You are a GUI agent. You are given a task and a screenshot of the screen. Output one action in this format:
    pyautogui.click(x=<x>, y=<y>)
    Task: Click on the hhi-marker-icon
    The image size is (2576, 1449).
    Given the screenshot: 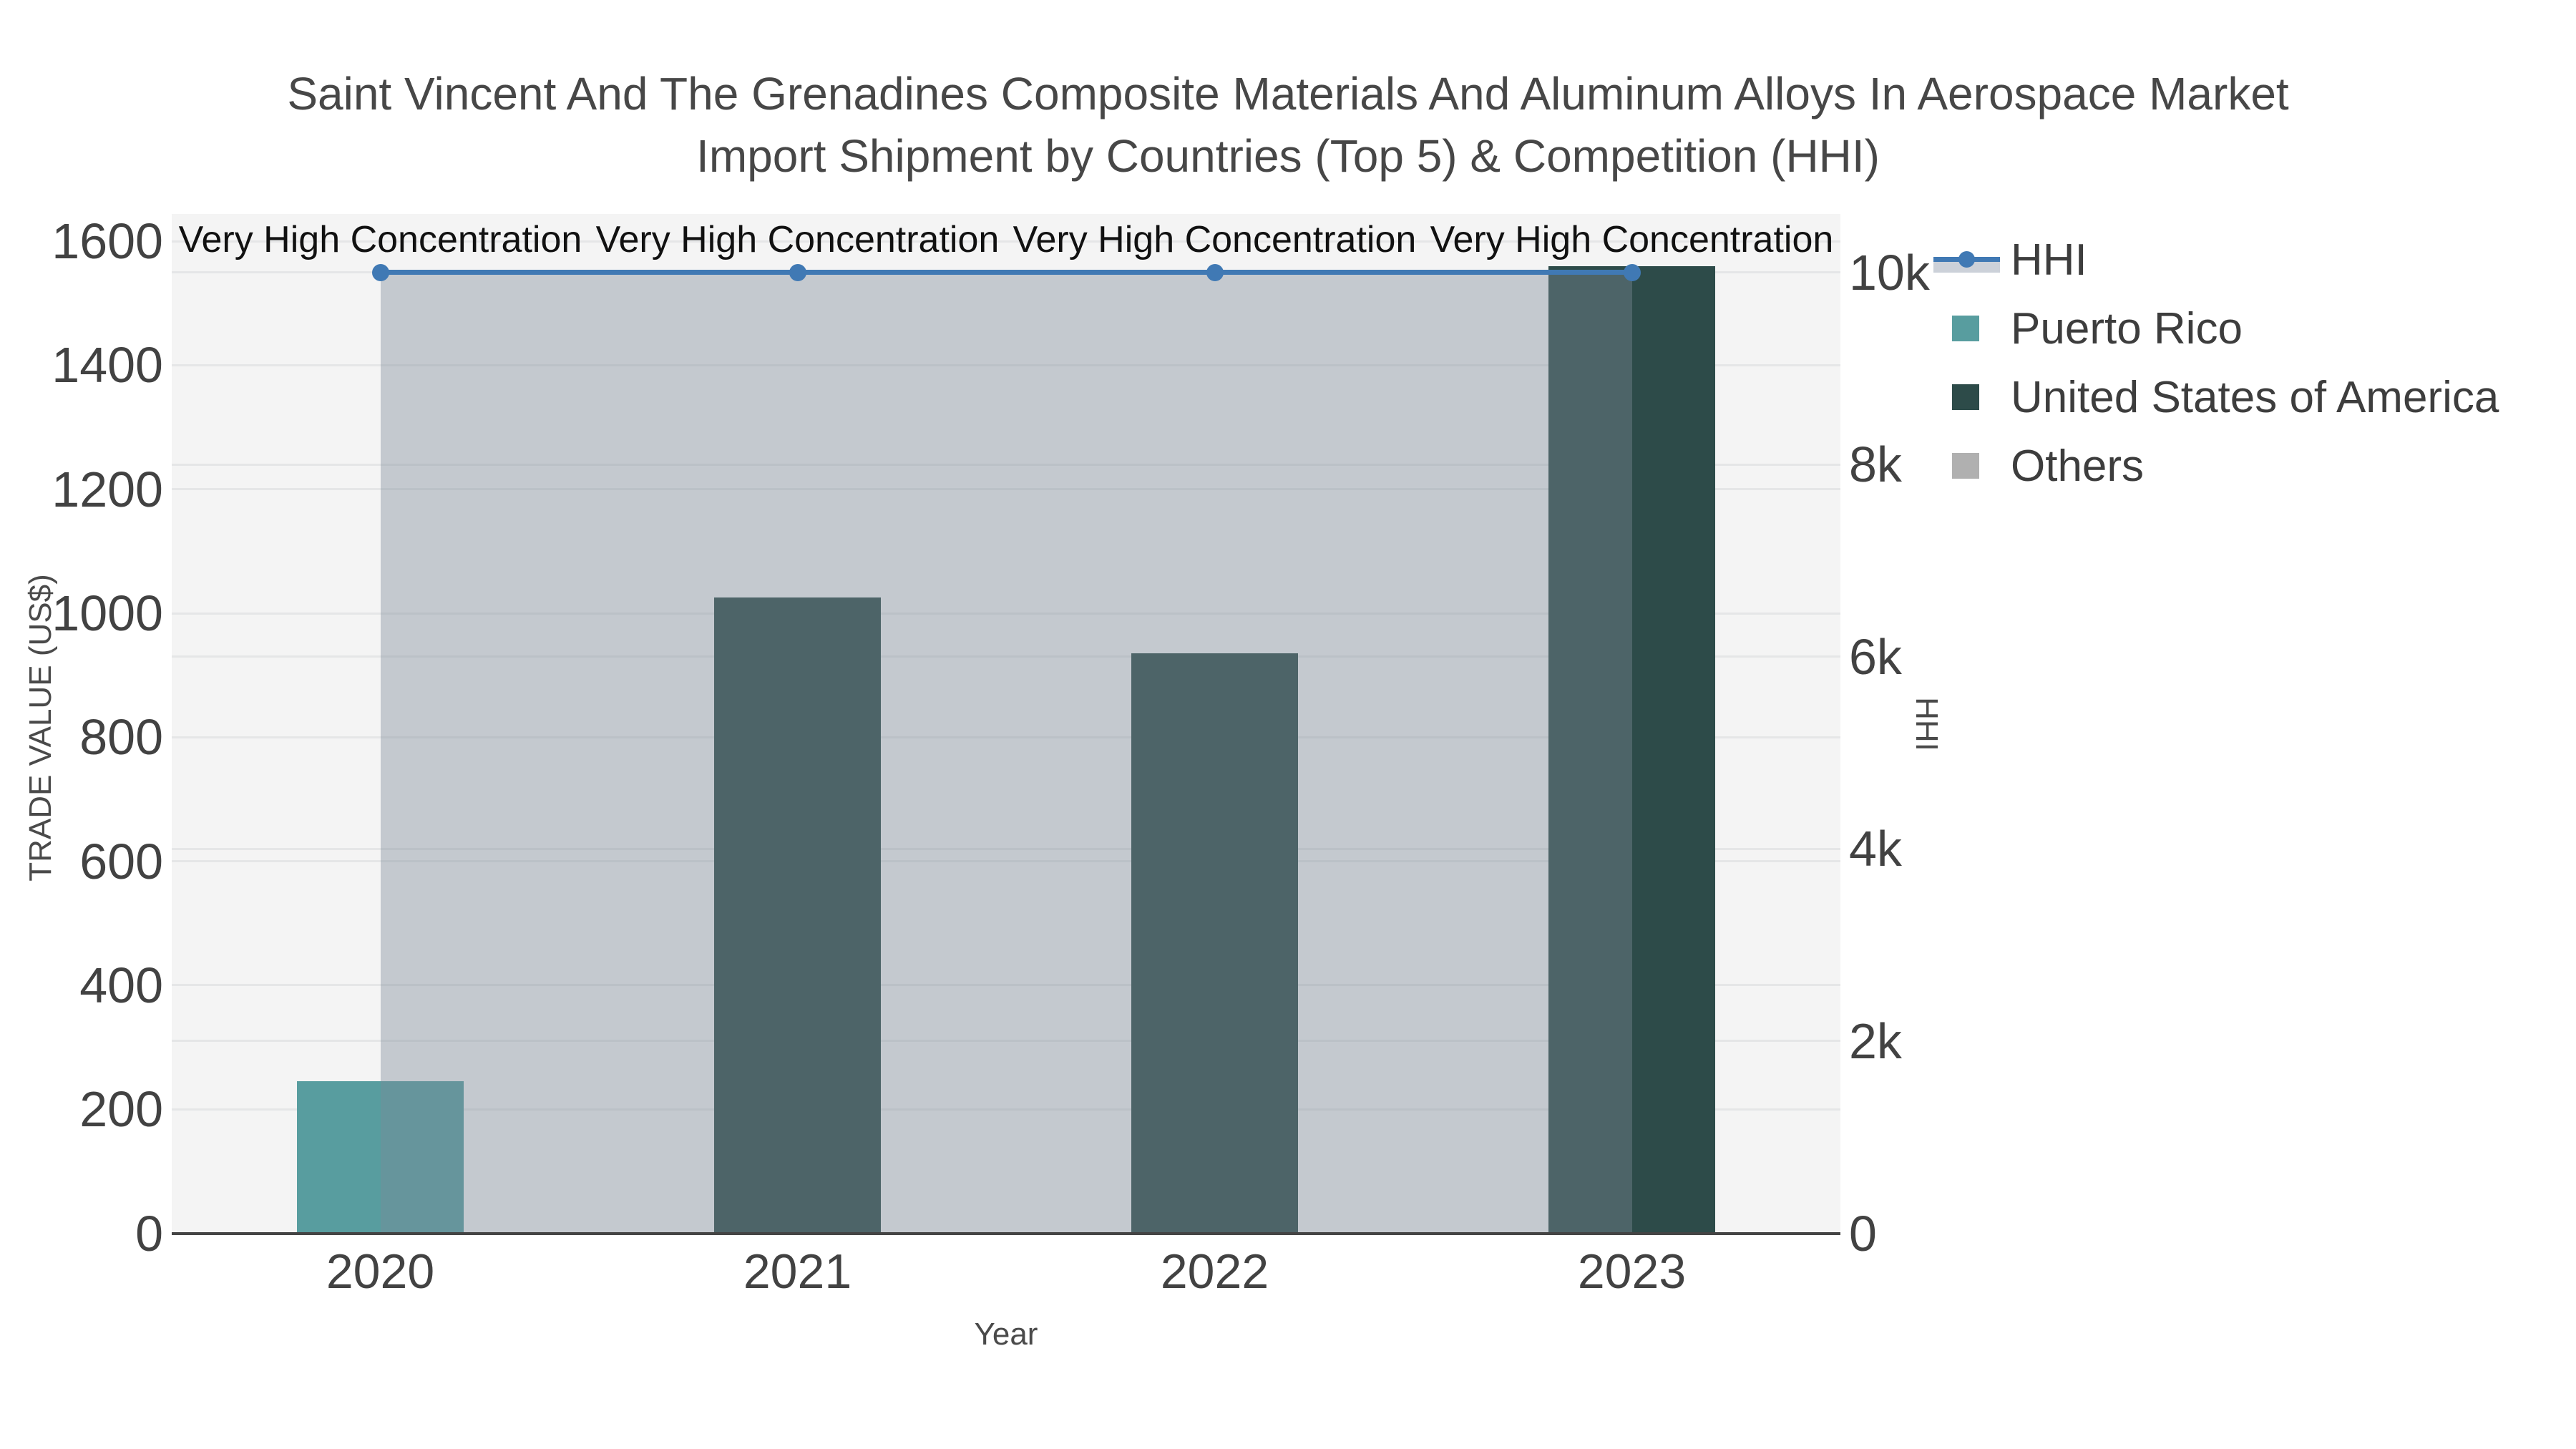 What is the action you would take?
    pyautogui.click(x=1966, y=259)
    